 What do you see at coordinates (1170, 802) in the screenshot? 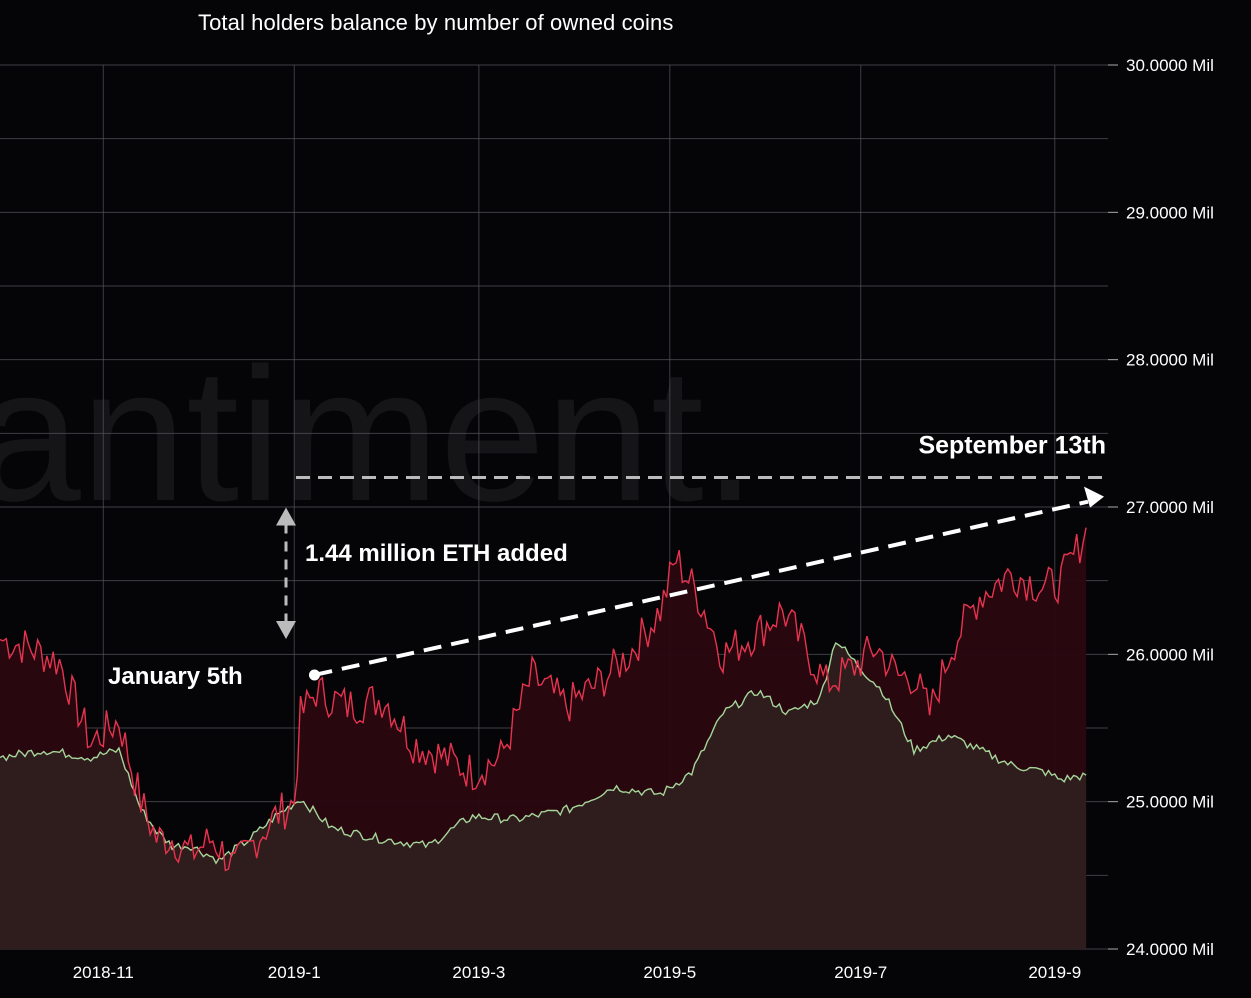
I see `y-tick-label: 25.0000 Mil` at bounding box center [1170, 802].